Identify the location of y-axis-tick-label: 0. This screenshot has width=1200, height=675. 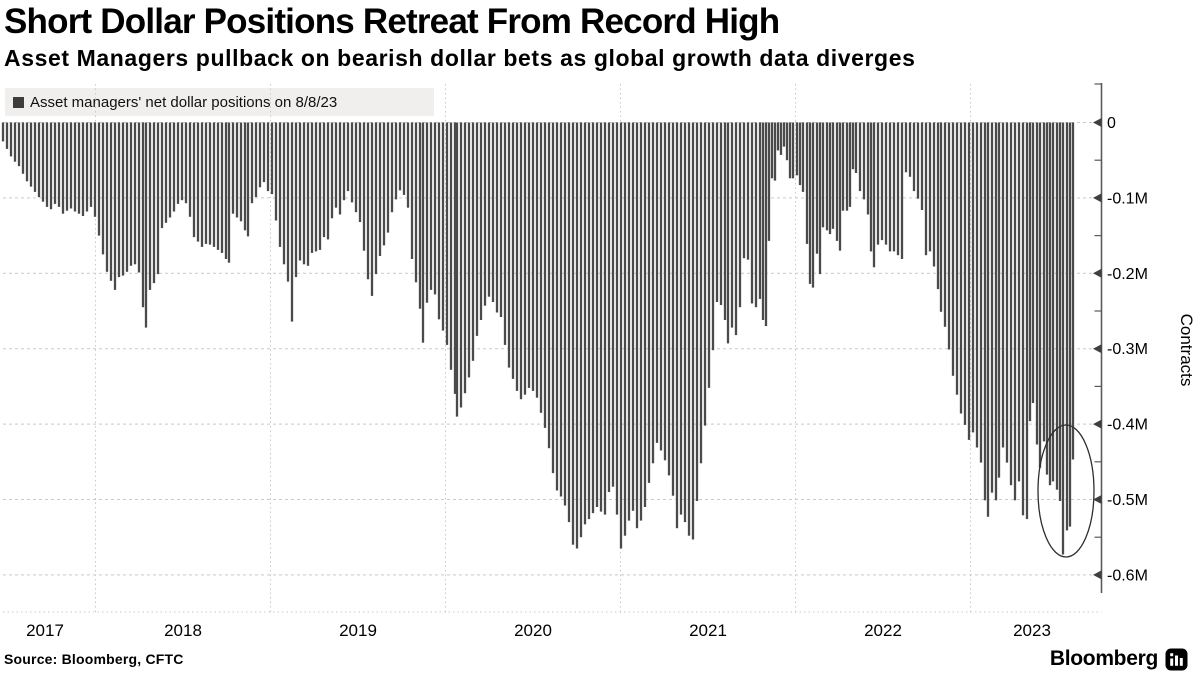
(1111, 123).